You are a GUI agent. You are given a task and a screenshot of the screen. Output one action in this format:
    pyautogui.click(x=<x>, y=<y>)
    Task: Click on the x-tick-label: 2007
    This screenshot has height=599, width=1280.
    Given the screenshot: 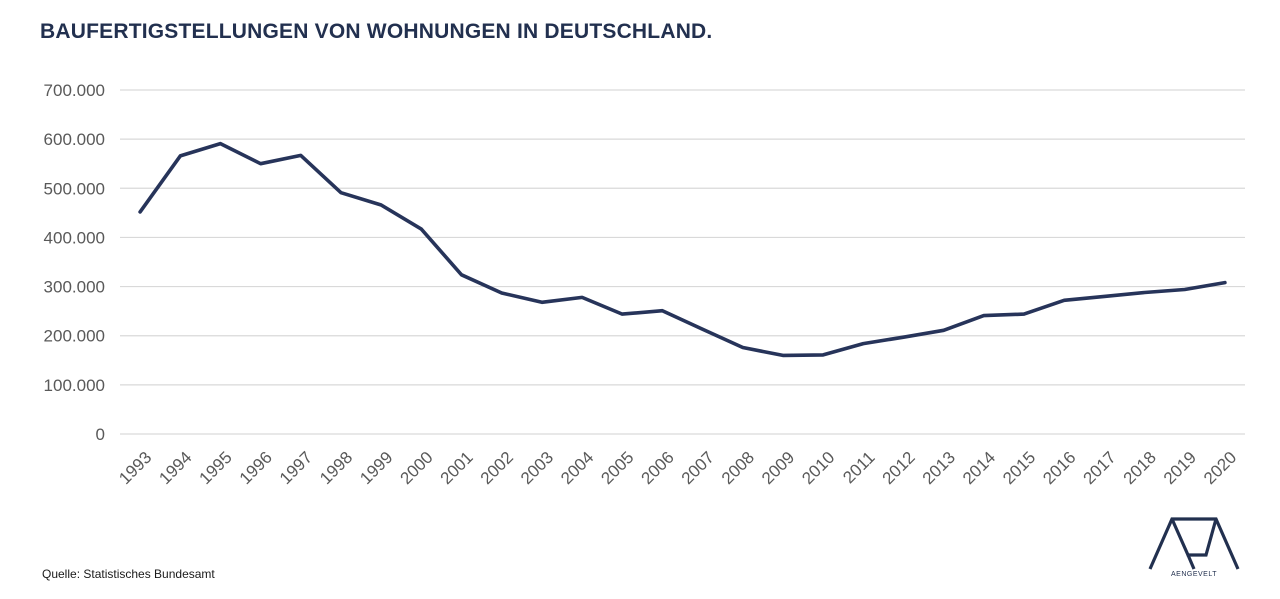 What is the action you would take?
    pyautogui.click(x=698, y=468)
    